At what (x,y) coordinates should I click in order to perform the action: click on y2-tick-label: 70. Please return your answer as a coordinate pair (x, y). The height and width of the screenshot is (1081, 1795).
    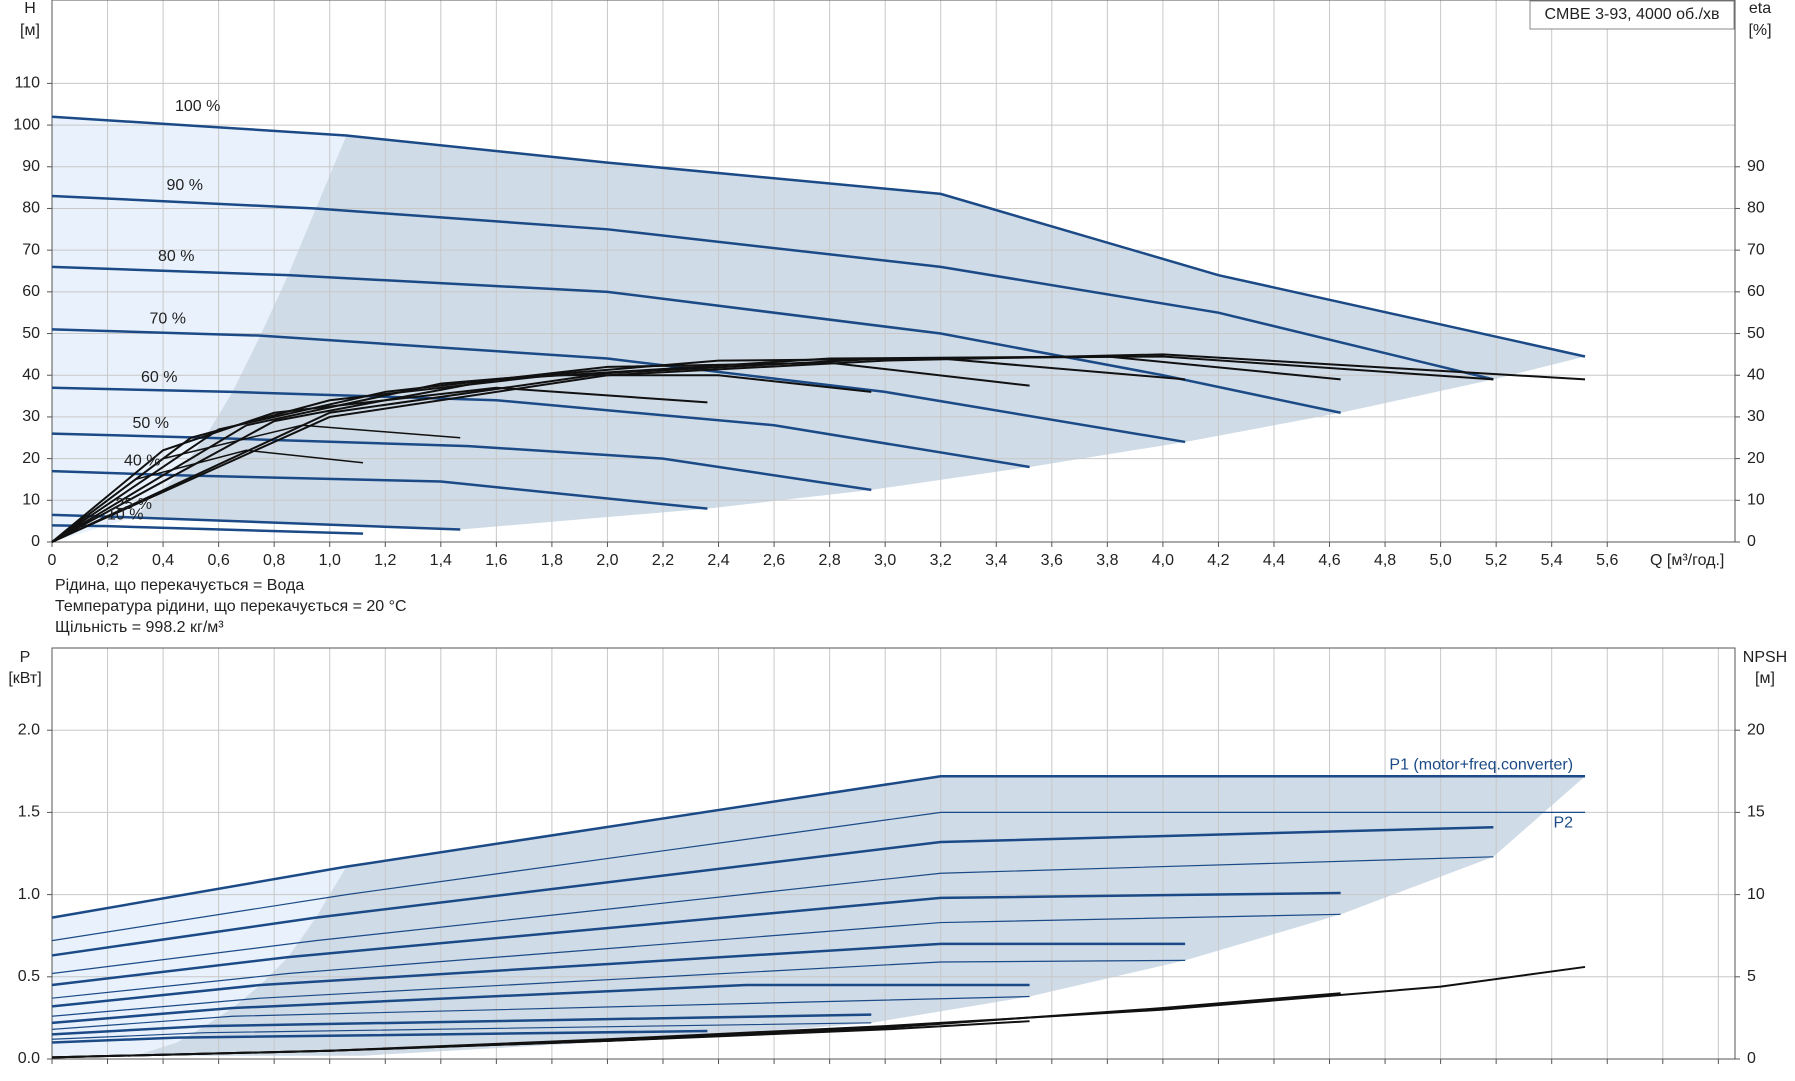
    Looking at the image, I should click on (1756, 249).